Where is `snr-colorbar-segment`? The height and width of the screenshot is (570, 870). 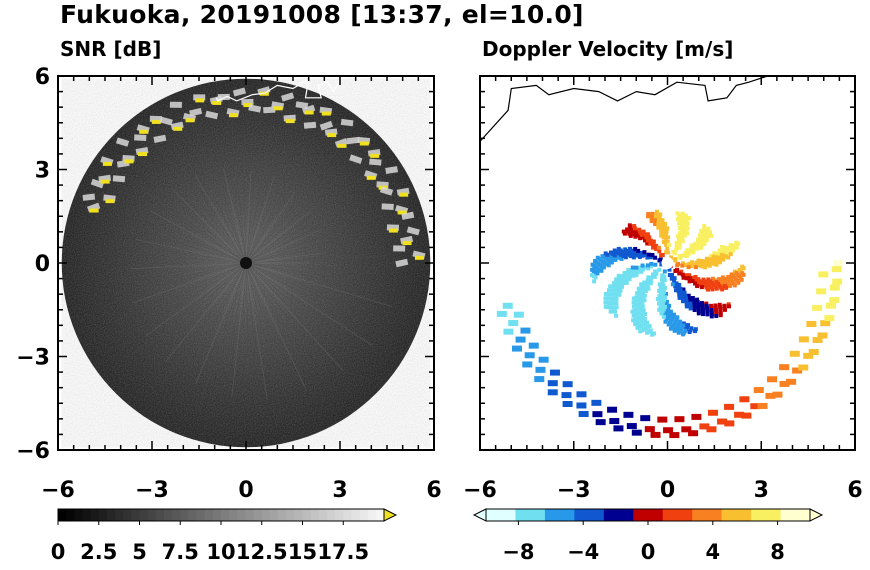
snr-colorbar-segment is located at coordinates (87, 515).